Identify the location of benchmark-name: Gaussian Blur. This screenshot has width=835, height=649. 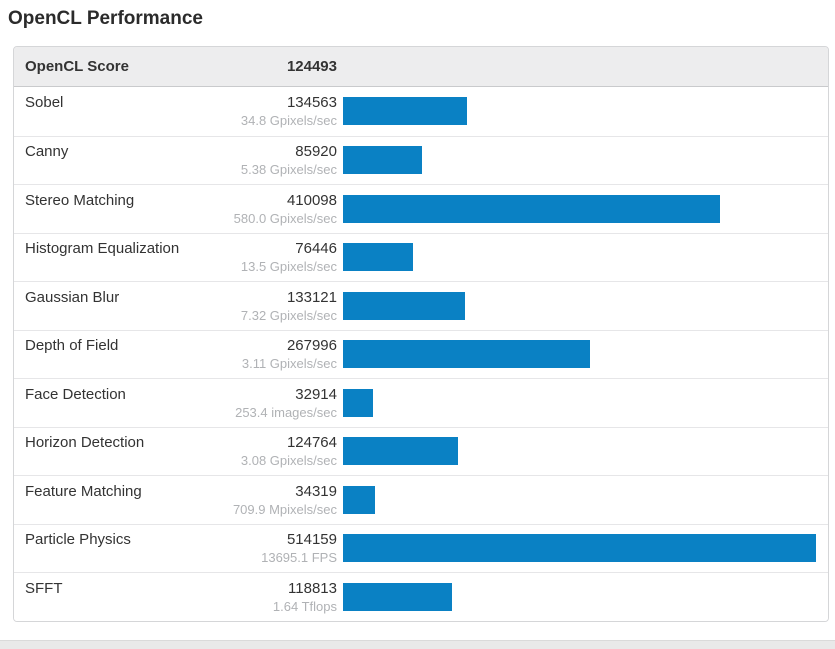
(72, 297).